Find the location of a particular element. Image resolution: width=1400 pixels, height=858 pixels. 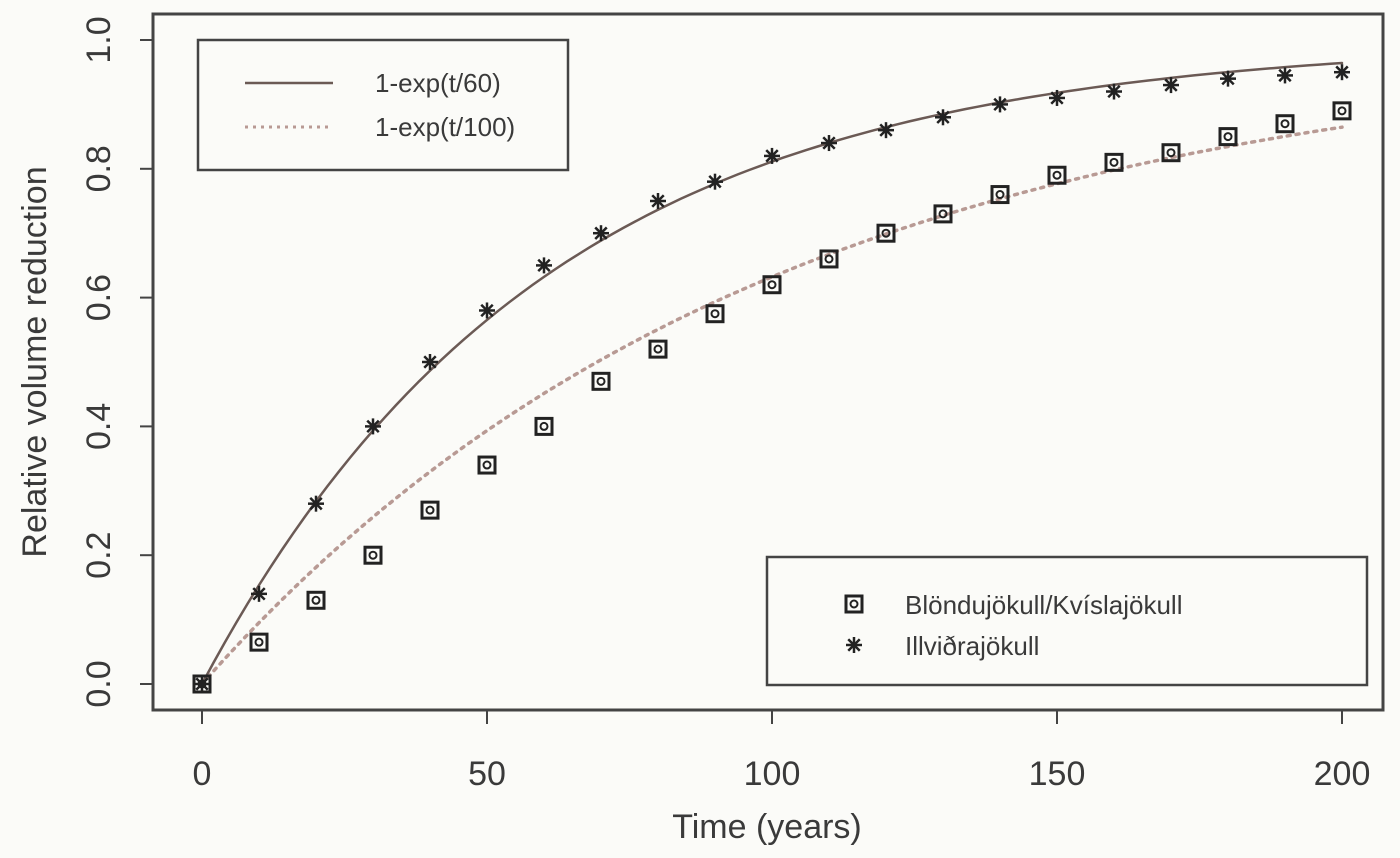

y-tick-label: 0.4 is located at coordinates (99, 426).